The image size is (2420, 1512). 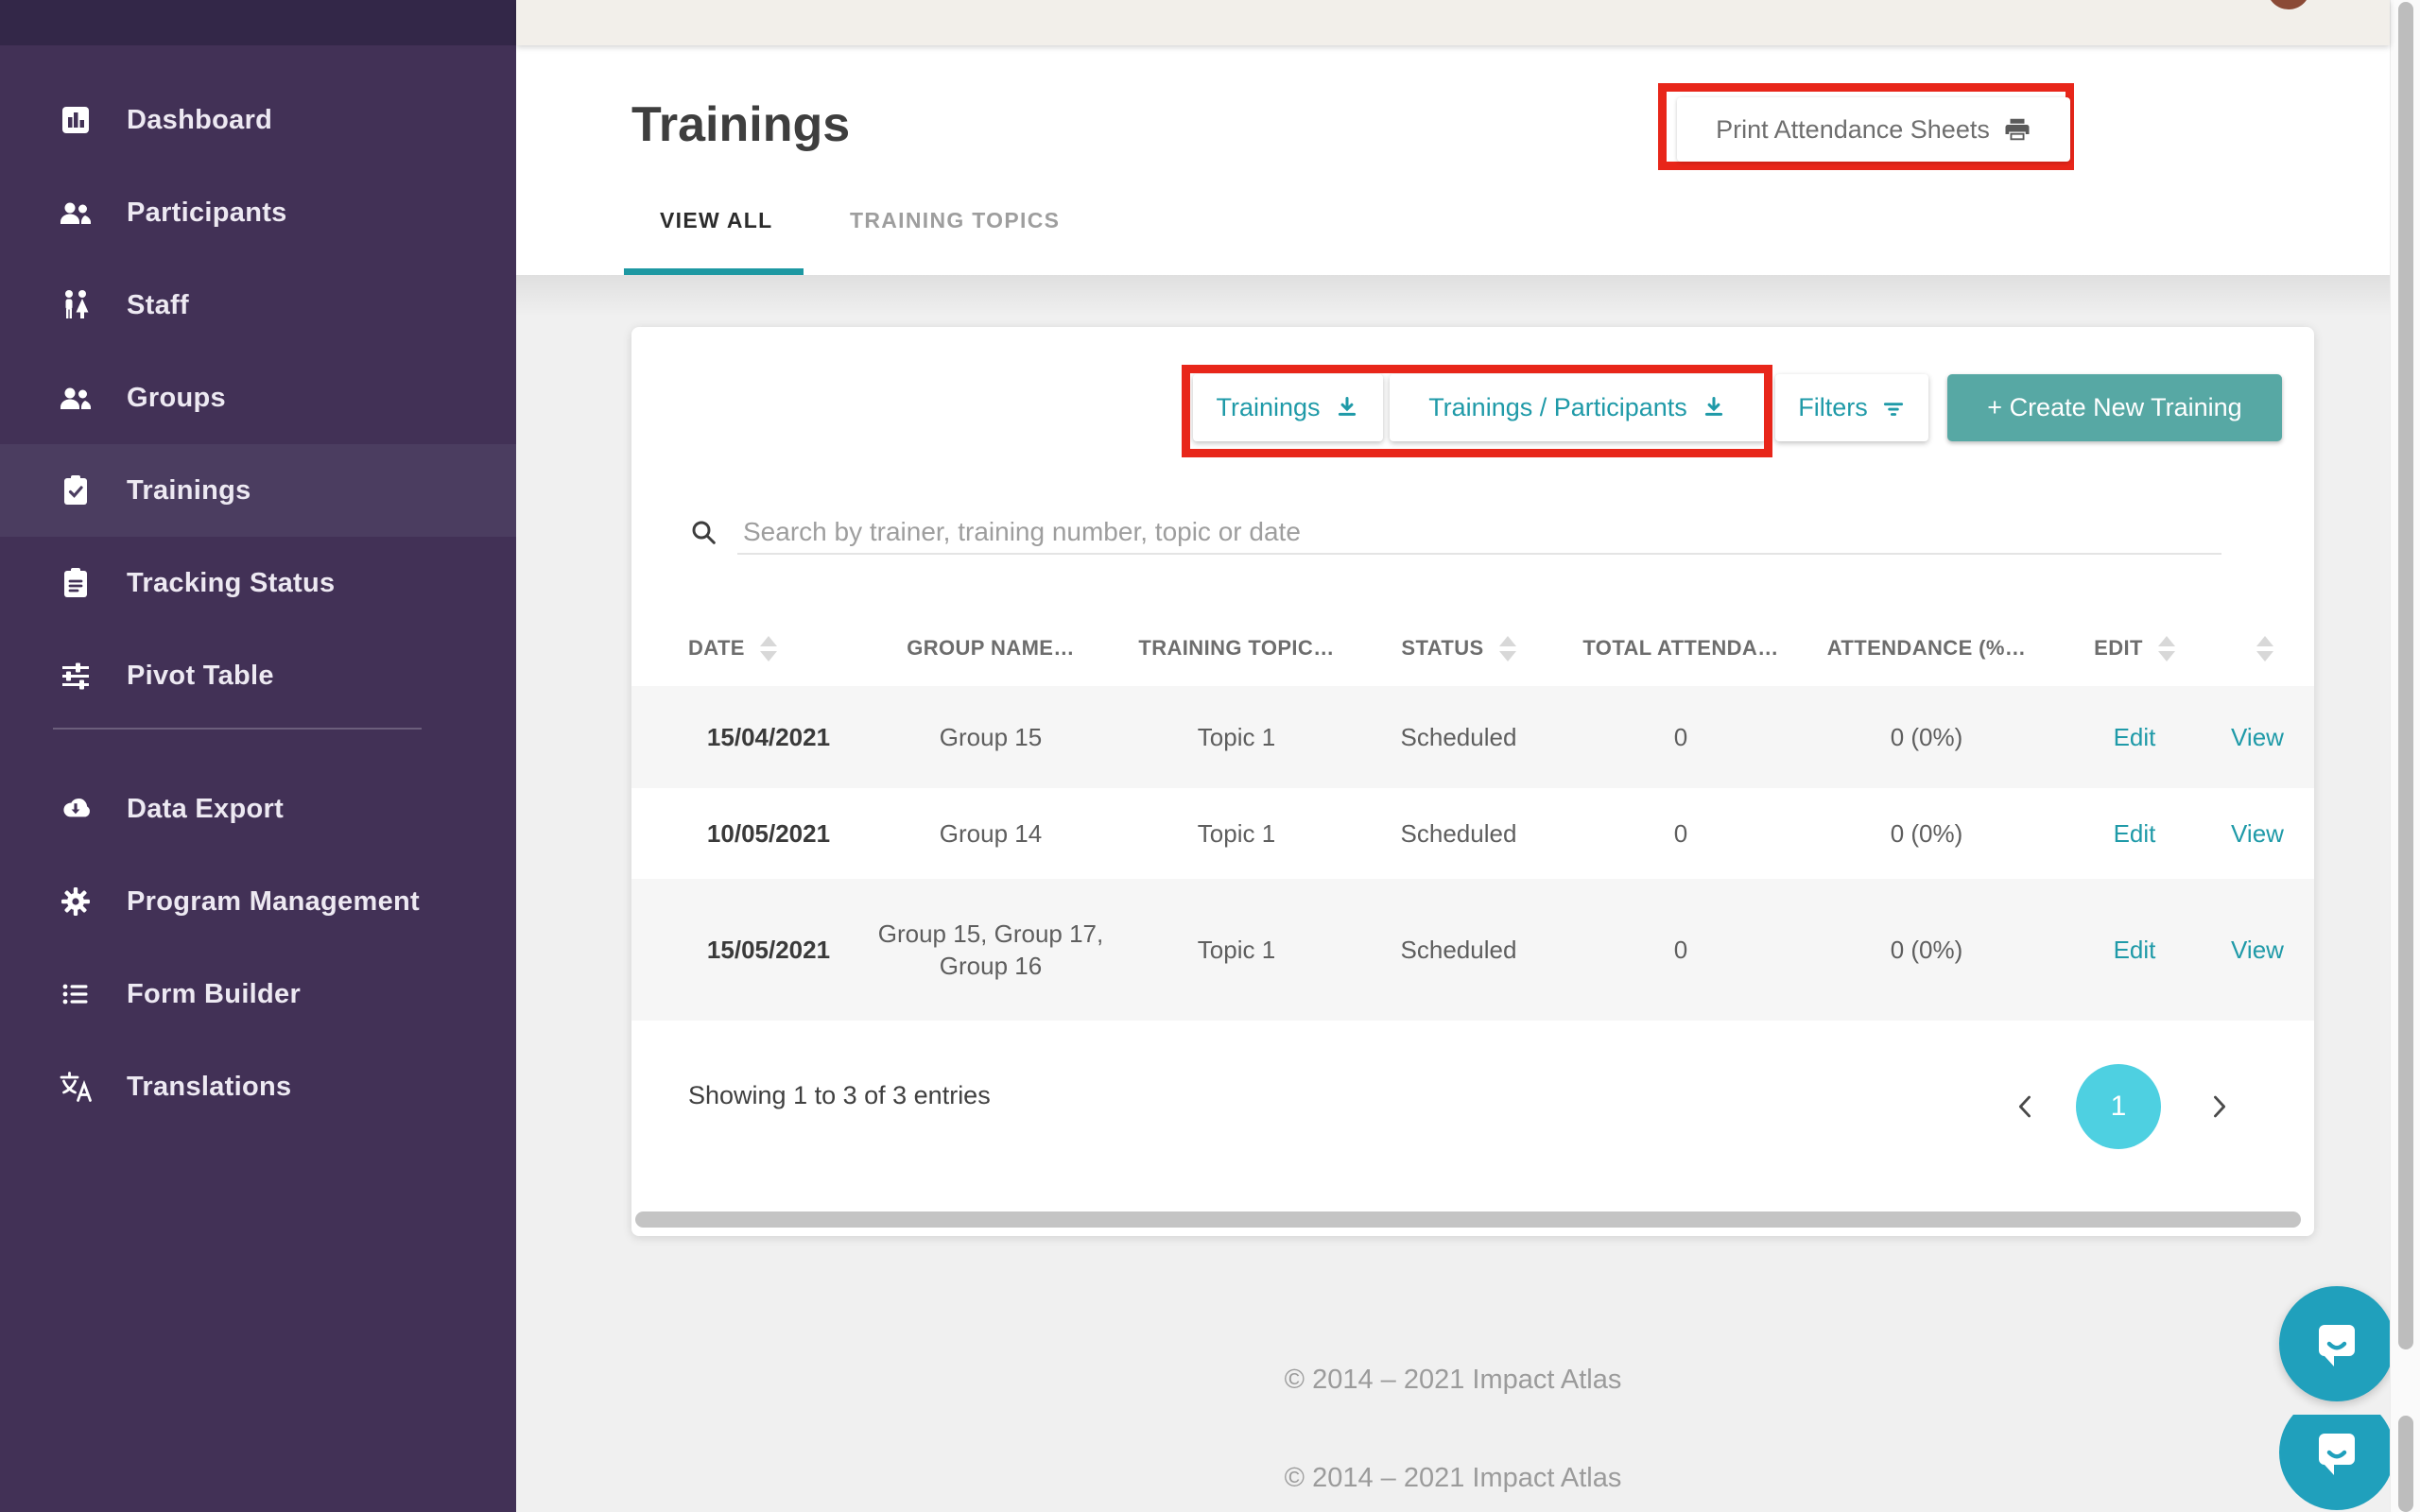 I want to click on cloud-download-icon, so click(x=75, y=809).